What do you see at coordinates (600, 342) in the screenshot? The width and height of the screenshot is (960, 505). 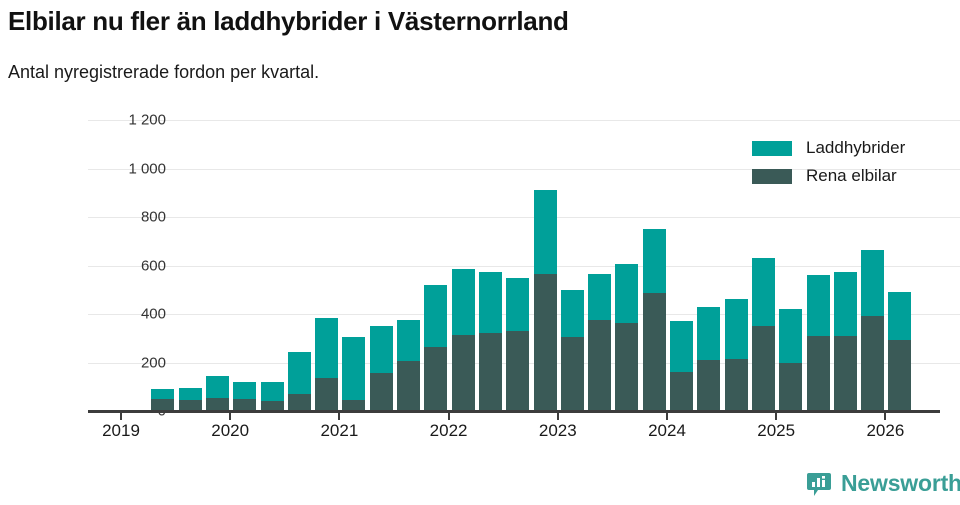 I see `bar-2023-q2` at bounding box center [600, 342].